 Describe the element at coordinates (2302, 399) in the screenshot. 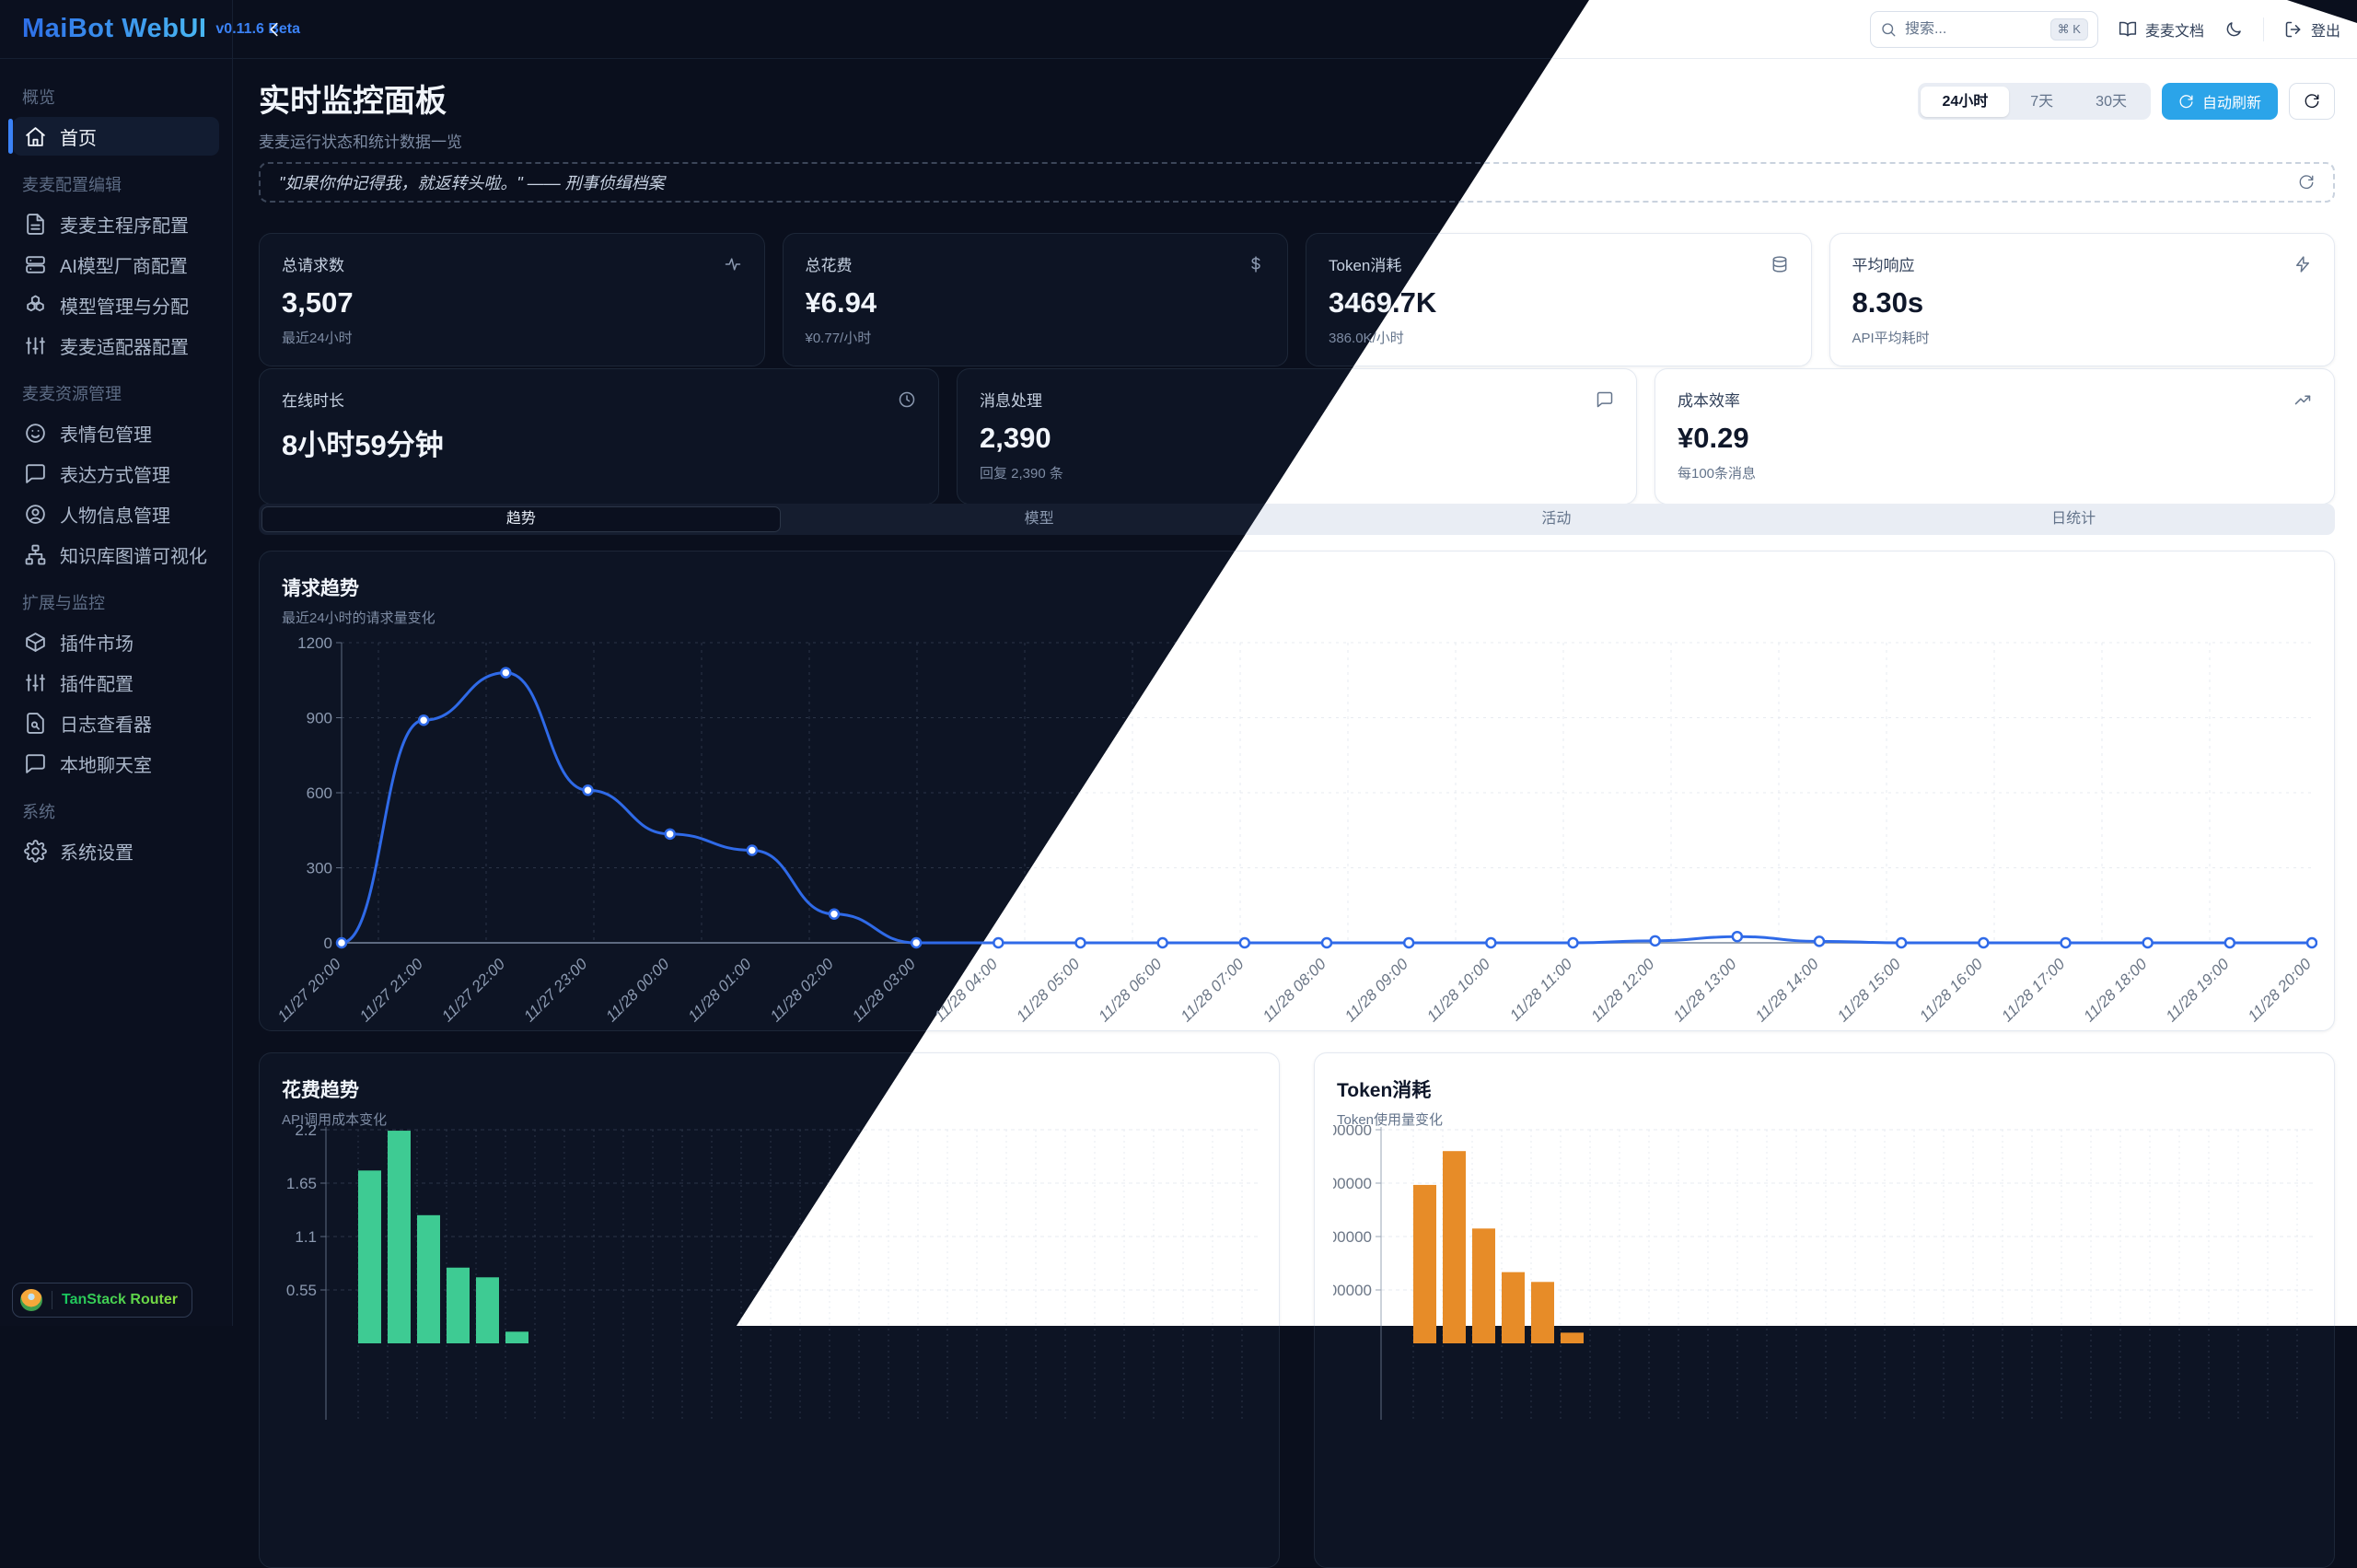

I see `trending-up-icon` at that location.